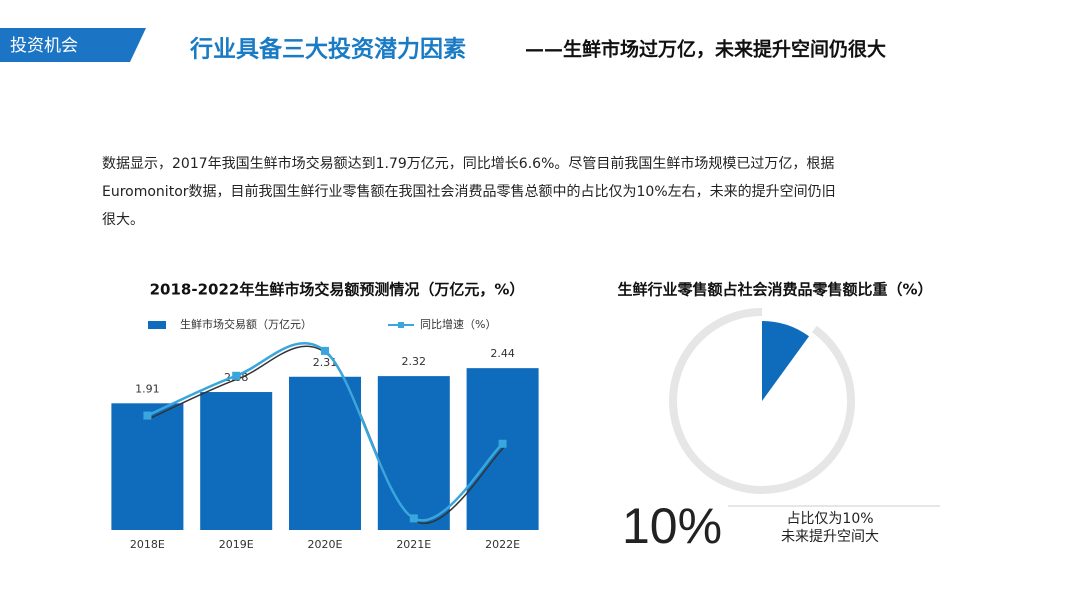 Image resolution: width=1080 pixels, height=608 pixels. Describe the element at coordinates (325, 544) in the screenshot. I see `x-tick-label: 2020E` at that location.